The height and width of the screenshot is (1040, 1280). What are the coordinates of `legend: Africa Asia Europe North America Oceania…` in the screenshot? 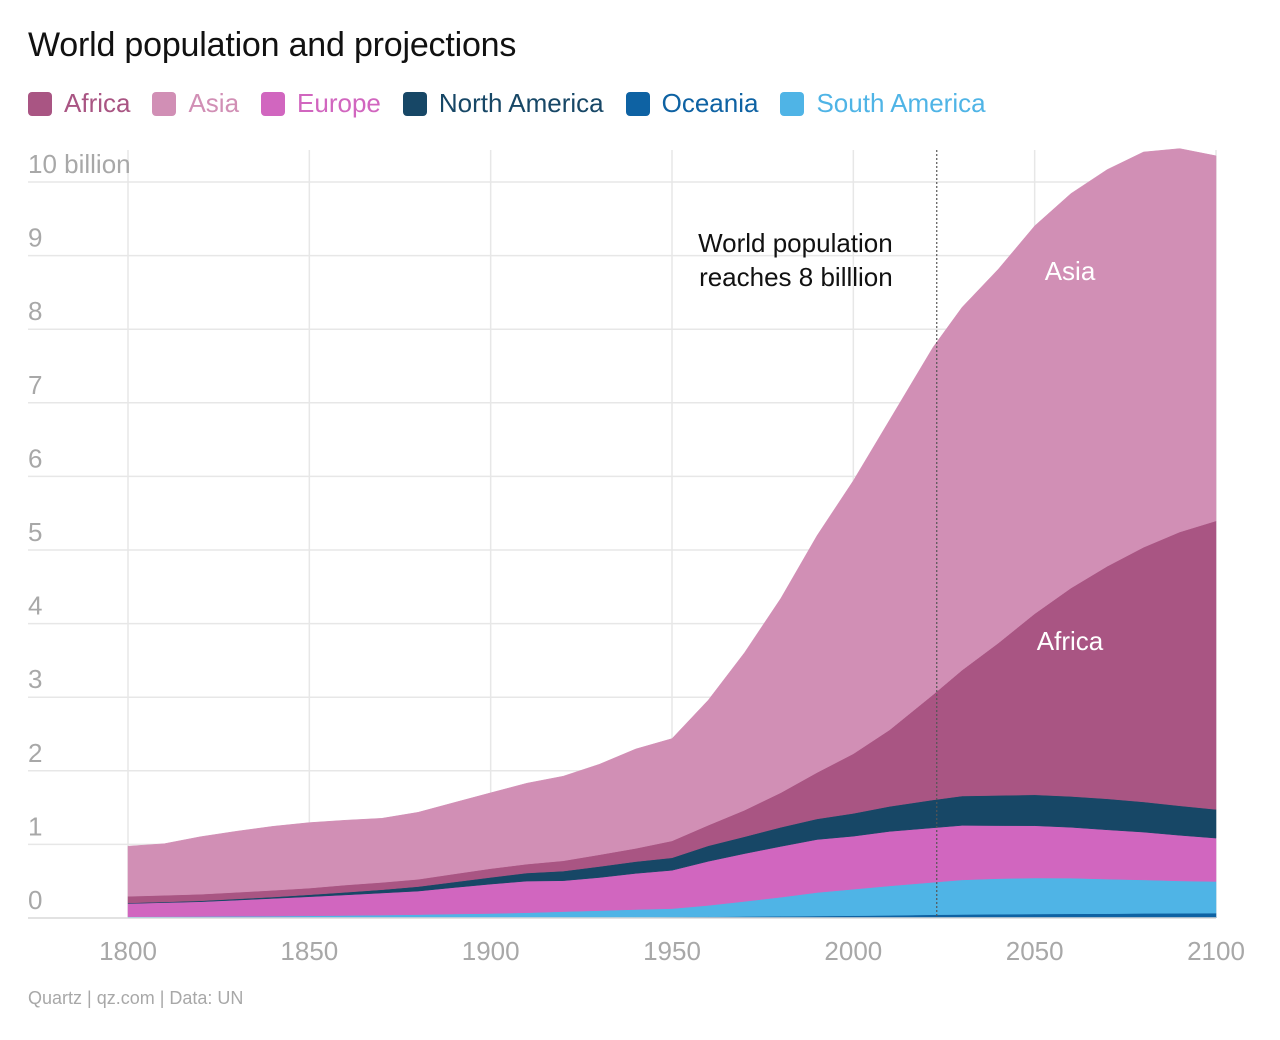 It's located at (518, 103).